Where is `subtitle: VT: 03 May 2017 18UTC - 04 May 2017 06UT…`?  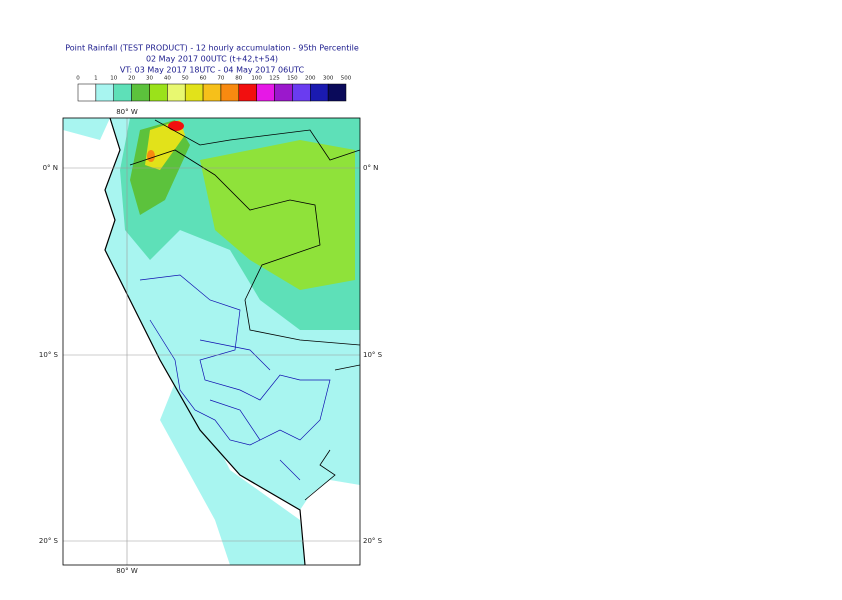
subtitle: VT: 03 May 2017 18UTC - 04 May 2017 06UT… is located at coordinates (212, 70).